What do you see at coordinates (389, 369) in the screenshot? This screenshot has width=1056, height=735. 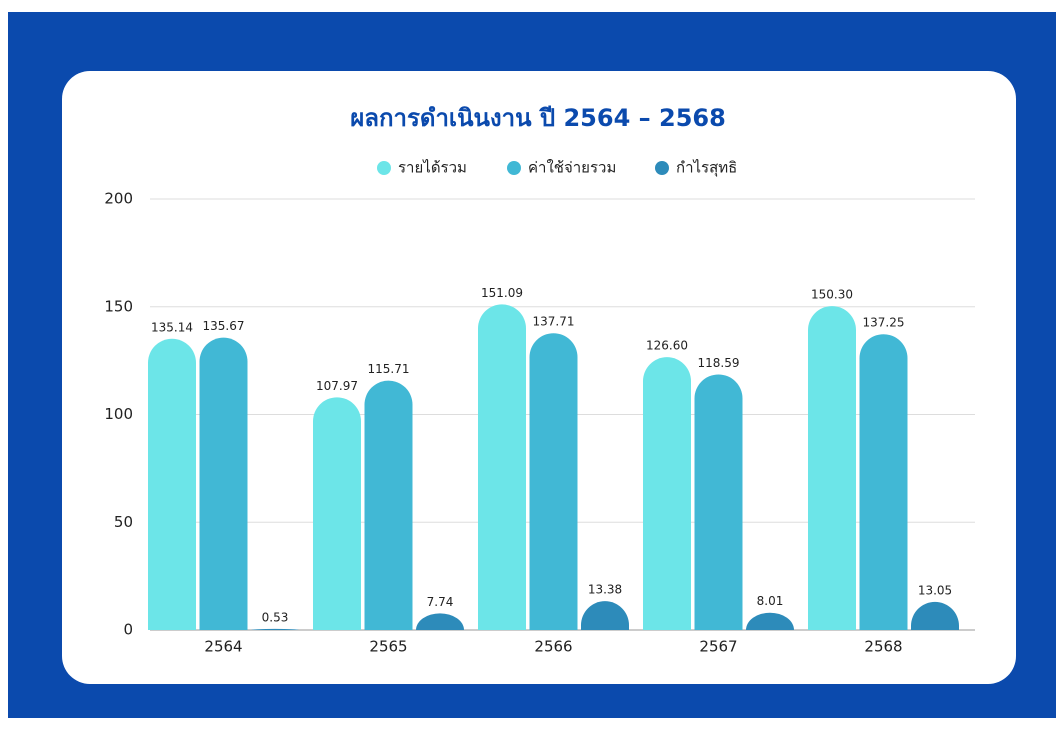 I see `value-label: 115.71` at bounding box center [389, 369].